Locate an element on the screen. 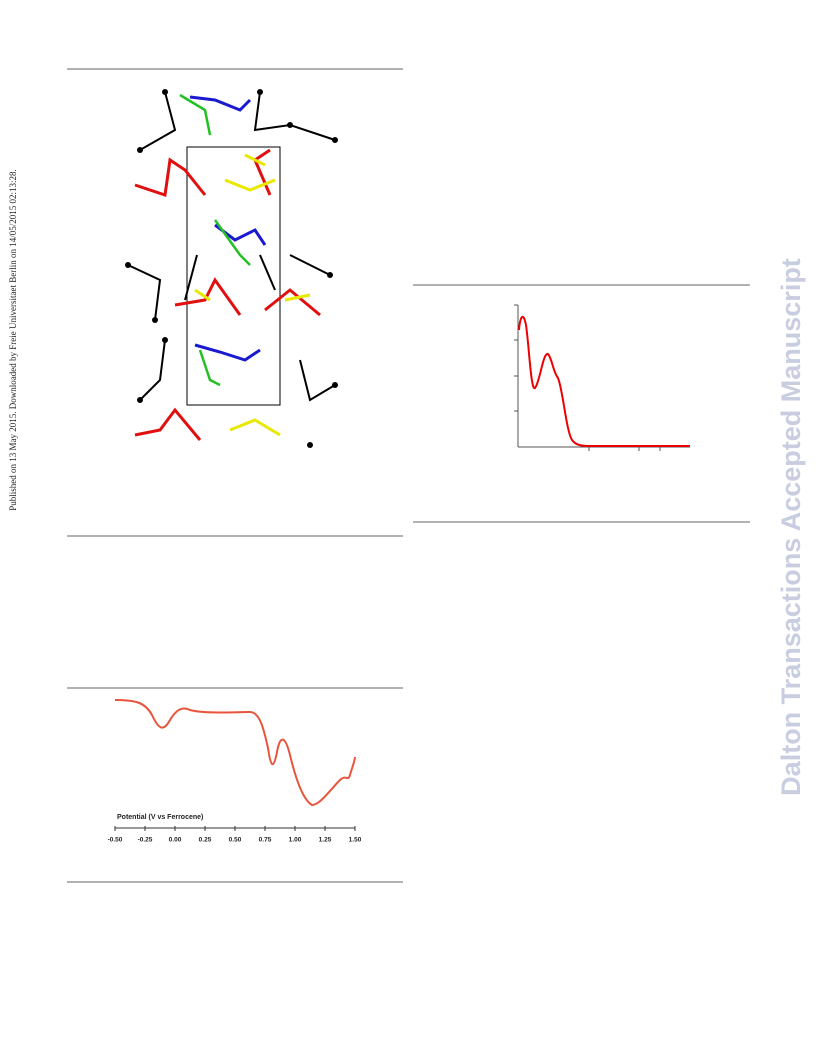 Image resolution: width=816 pixels, height=1061 pixels. watermark: Dalton Transactions Accepted Manuscript is located at coordinates (791, 527).